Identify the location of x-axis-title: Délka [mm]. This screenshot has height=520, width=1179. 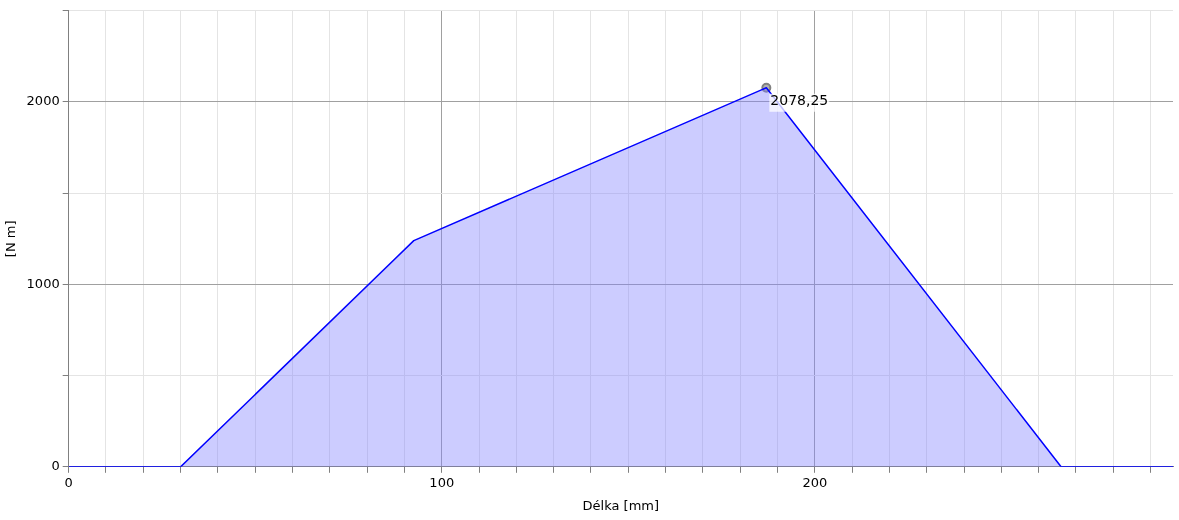
(621, 505).